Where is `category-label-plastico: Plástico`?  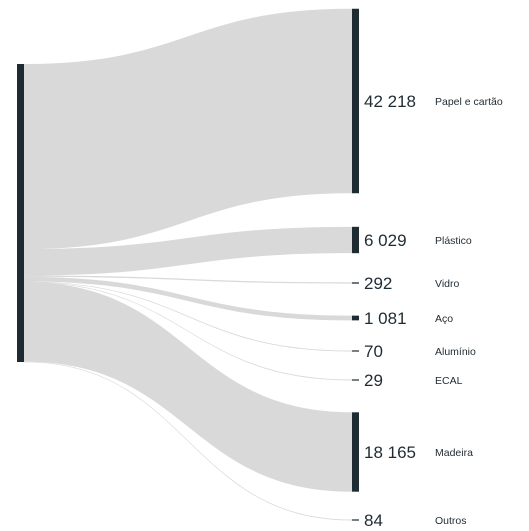
category-label-plastico: Plástico is located at coordinates (453, 241).